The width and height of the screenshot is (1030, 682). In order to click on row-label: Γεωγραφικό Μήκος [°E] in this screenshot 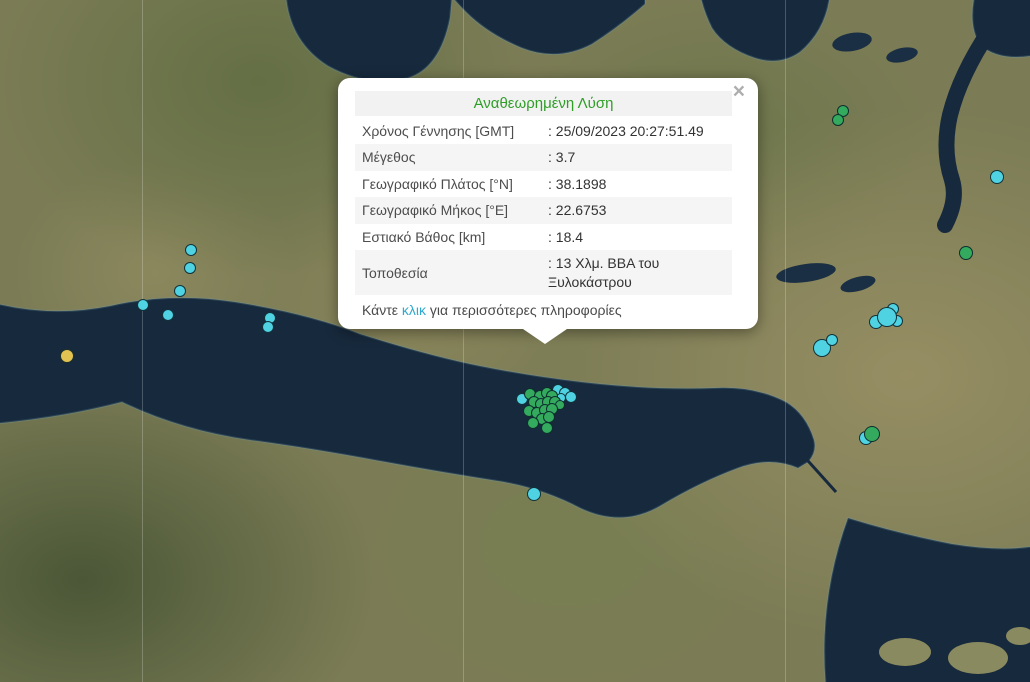, I will do `click(435, 210)`.